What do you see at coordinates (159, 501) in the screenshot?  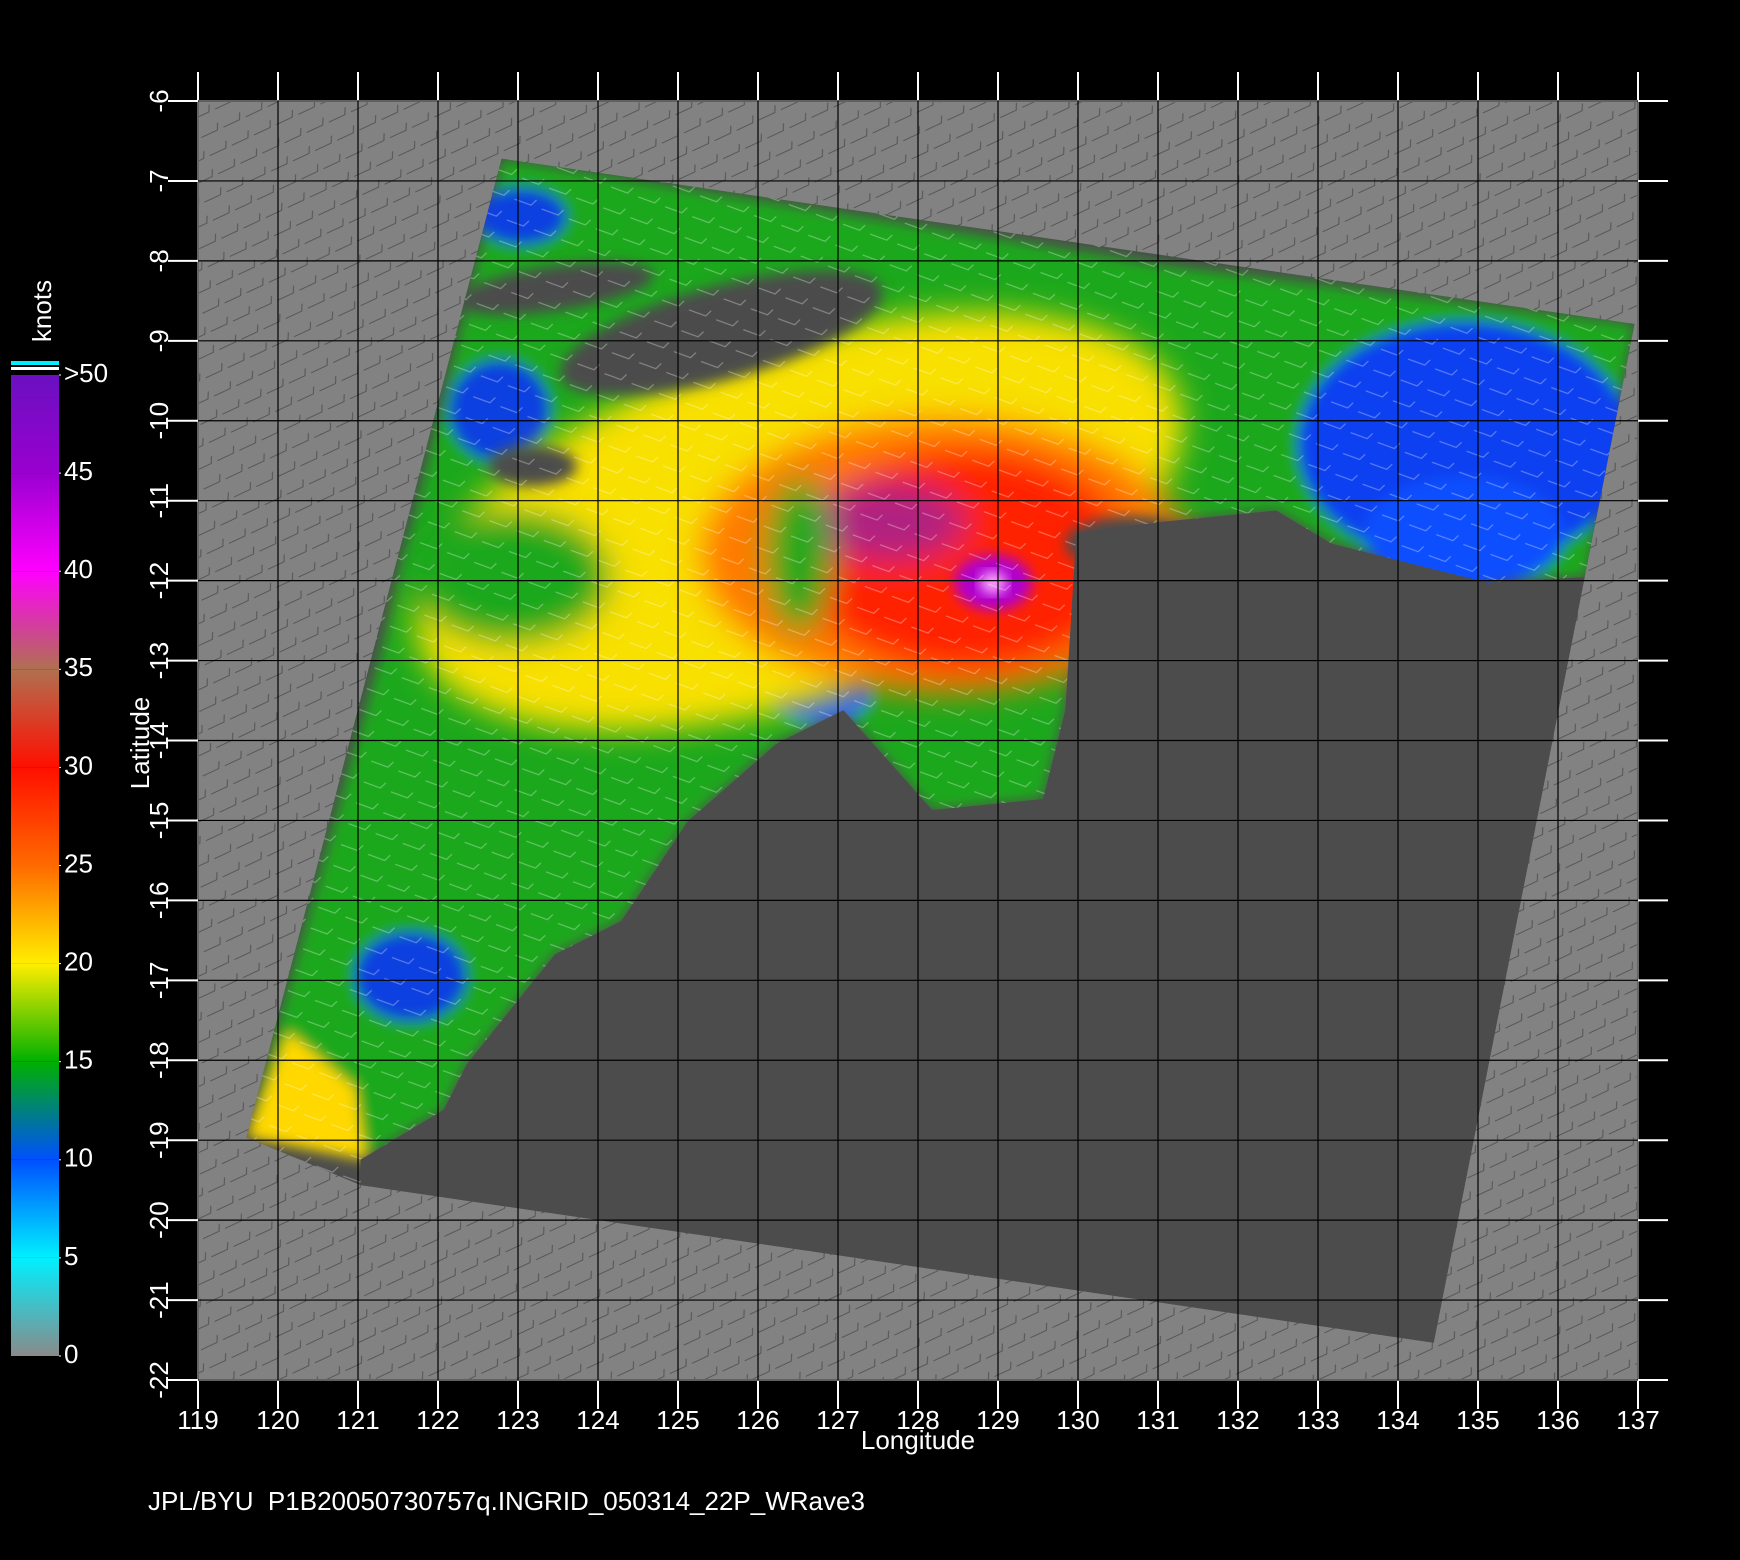 I see `y-tick-label: -11` at bounding box center [159, 501].